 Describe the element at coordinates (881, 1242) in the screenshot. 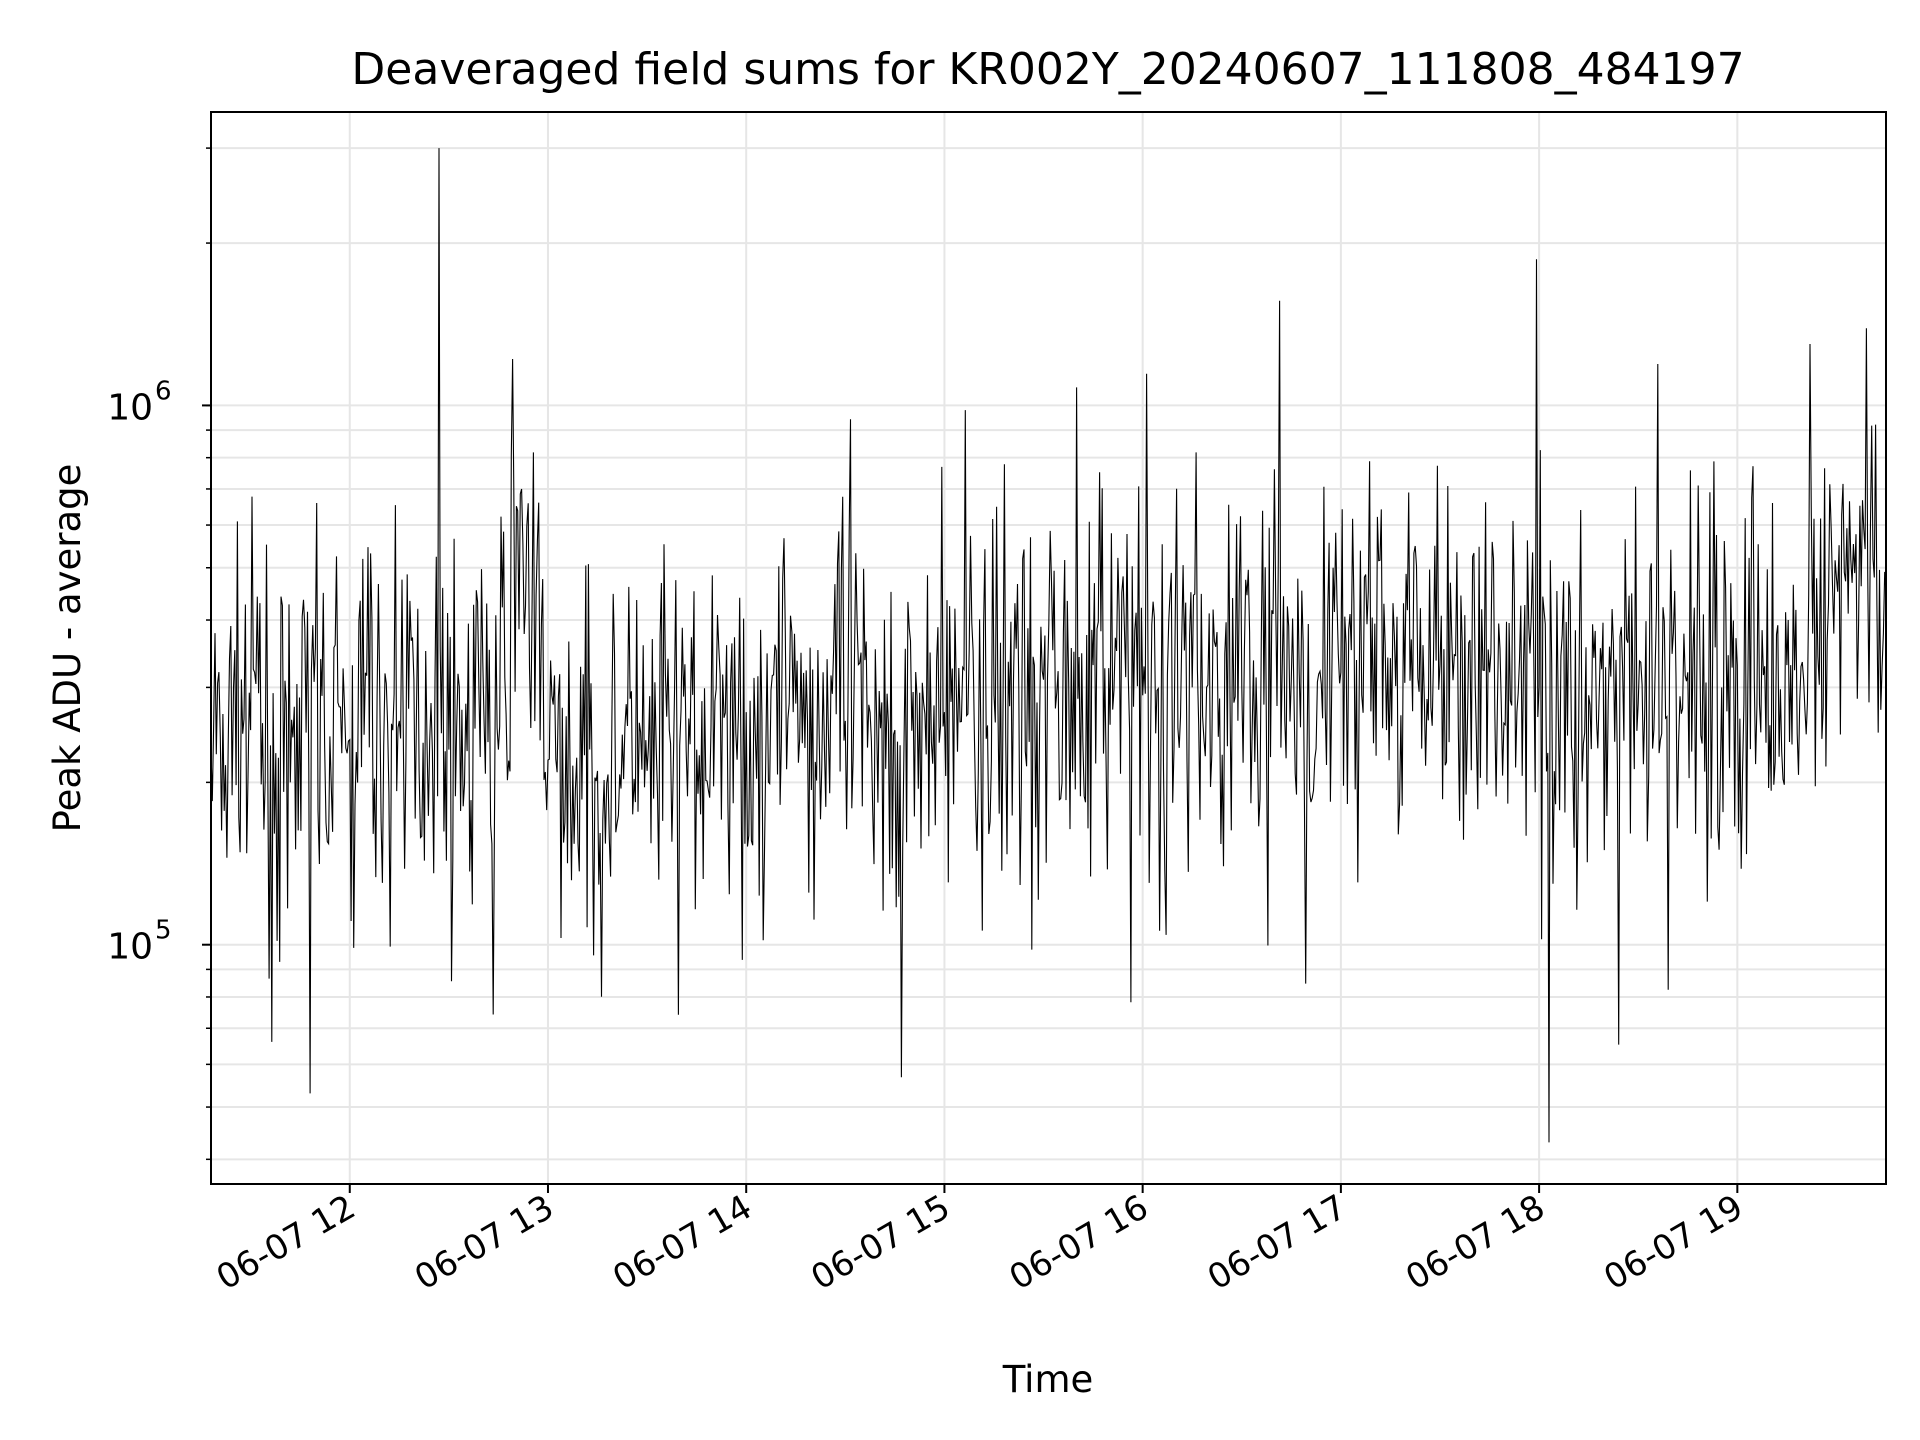

I see `x-tick-label: 06-07 15` at that location.